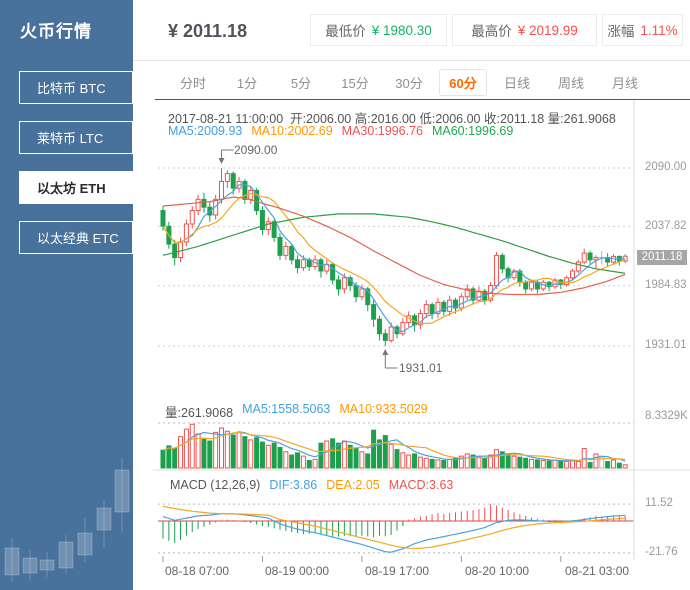  I want to click on date-label: 08-18 07:00, so click(197, 571).